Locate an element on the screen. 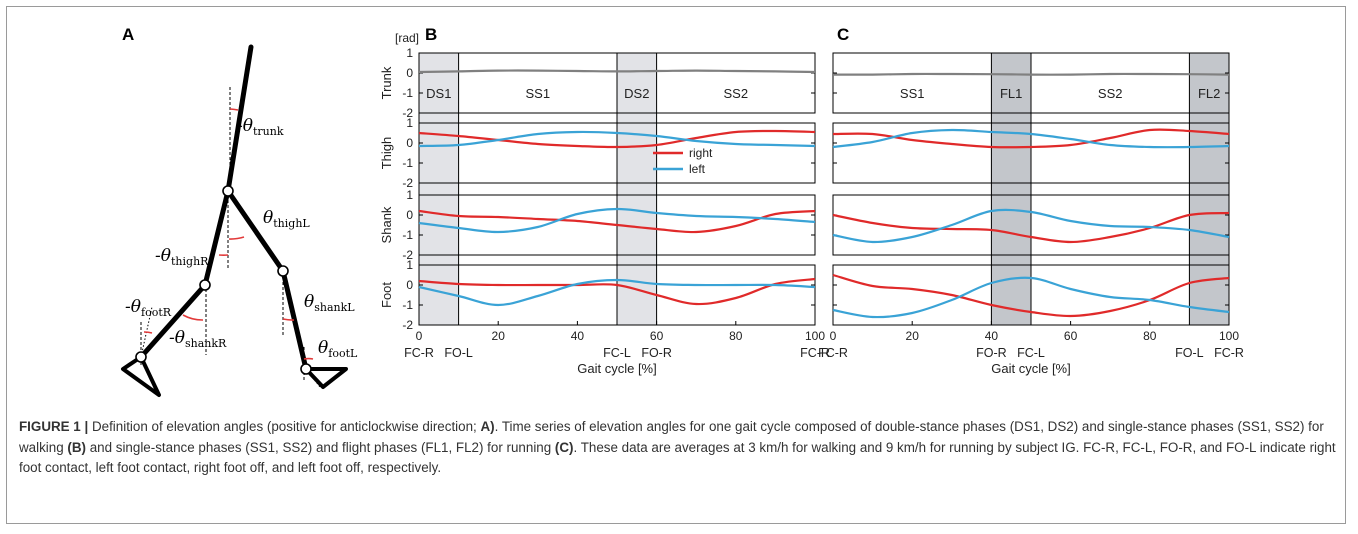  right-knee-joint is located at coordinates (205, 285).